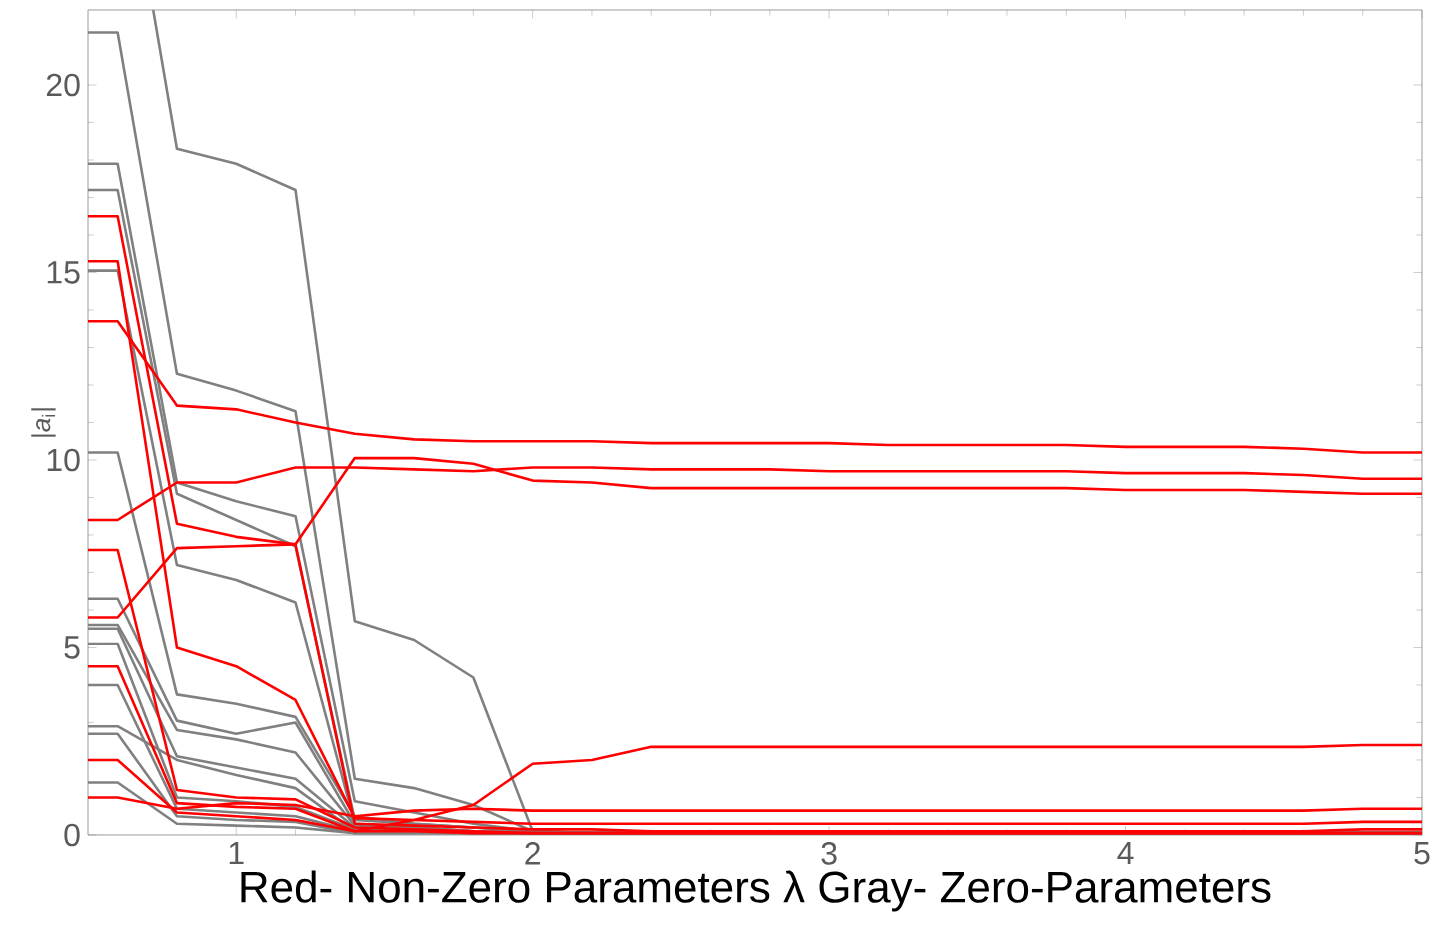 This screenshot has width=1441, height=929. Describe the element at coordinates (43, 422) in the screenshot. I see `y-axis-title: |a$_{i}$|` at that location.